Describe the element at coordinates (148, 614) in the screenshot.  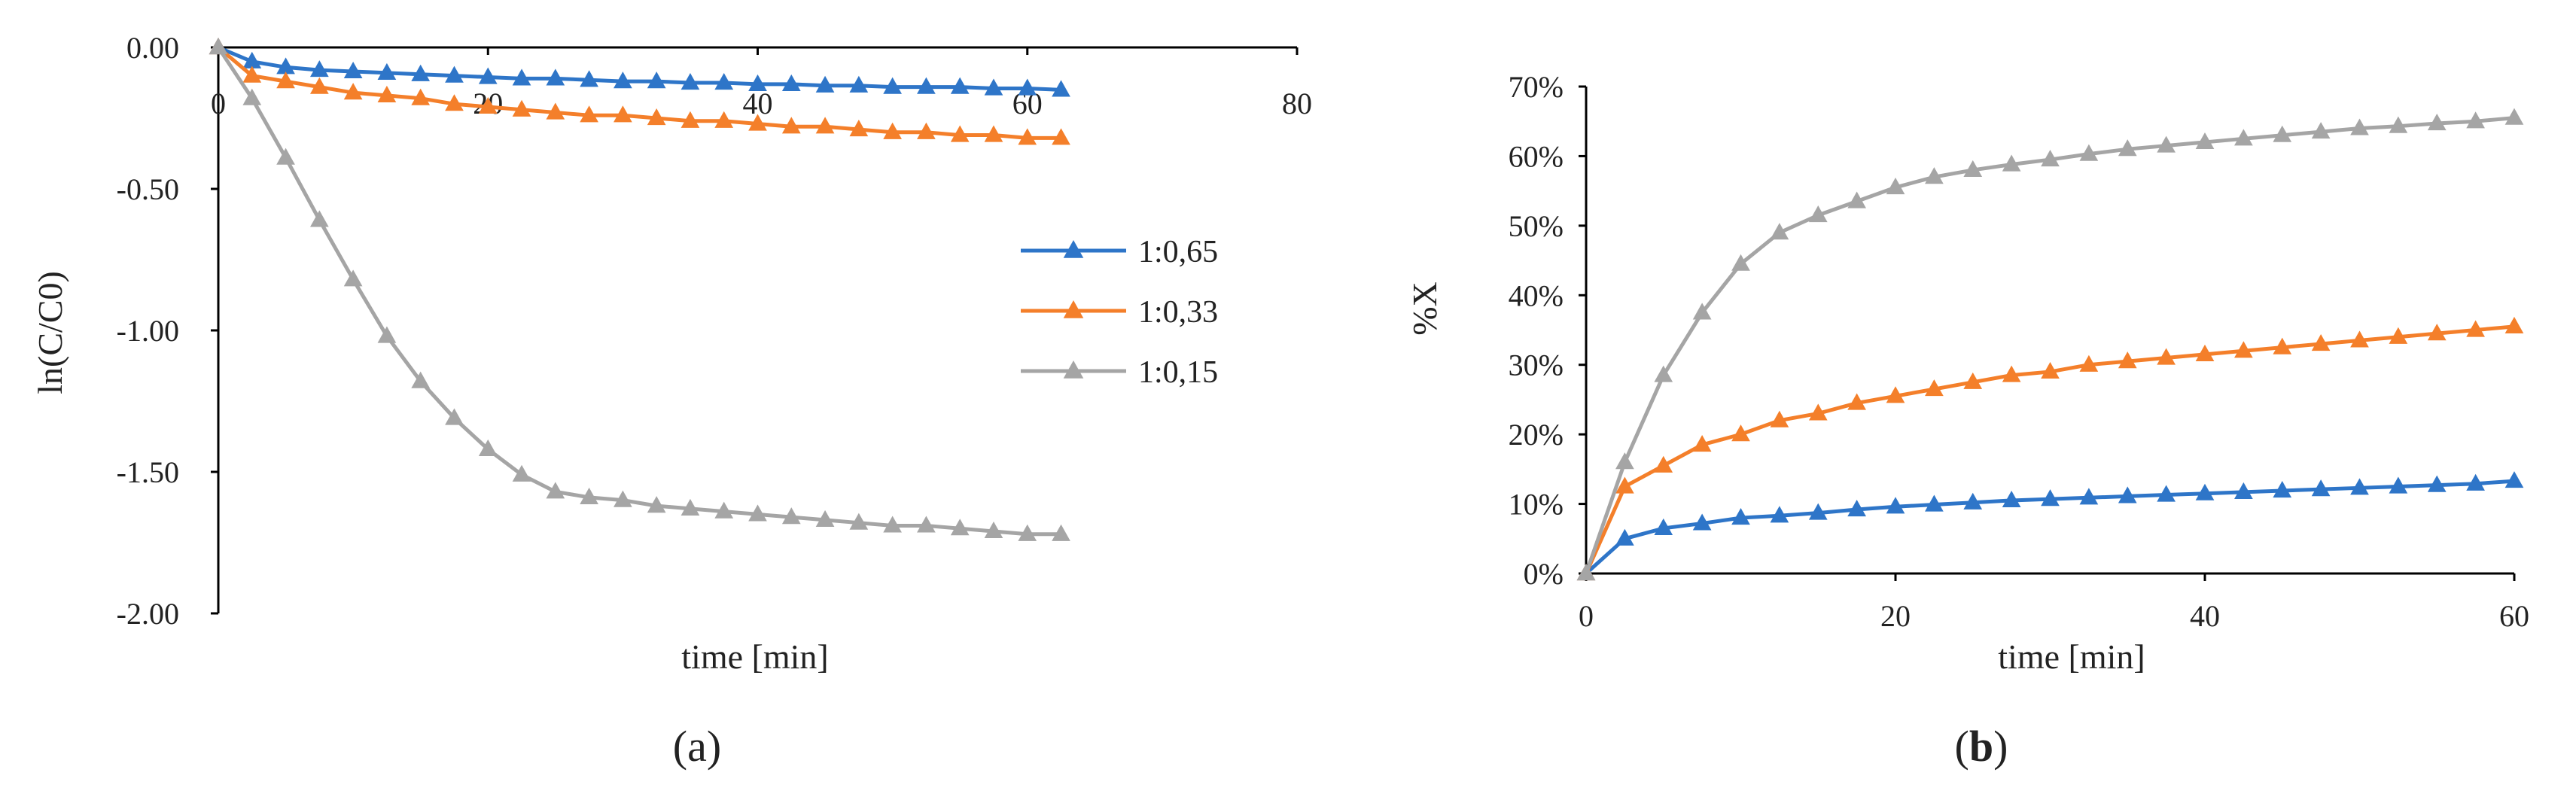
I see `chart-a-y-tick-label: -2.00` at that location.